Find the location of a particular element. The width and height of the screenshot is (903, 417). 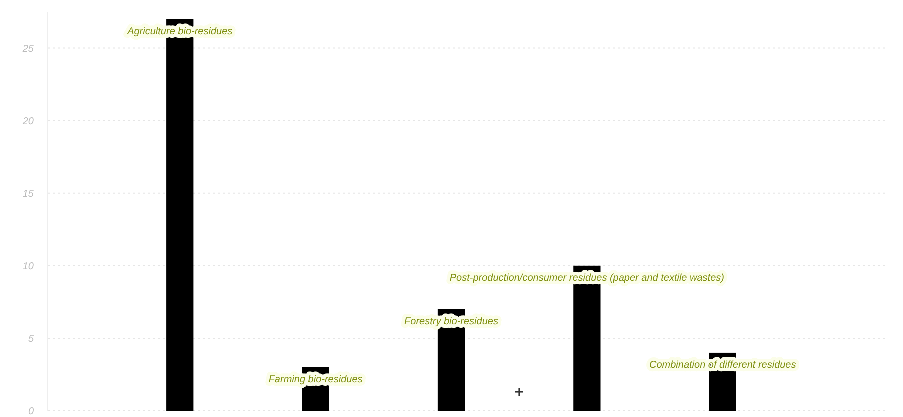

y-tick-label: 5 is located at coordinates (31, 339).